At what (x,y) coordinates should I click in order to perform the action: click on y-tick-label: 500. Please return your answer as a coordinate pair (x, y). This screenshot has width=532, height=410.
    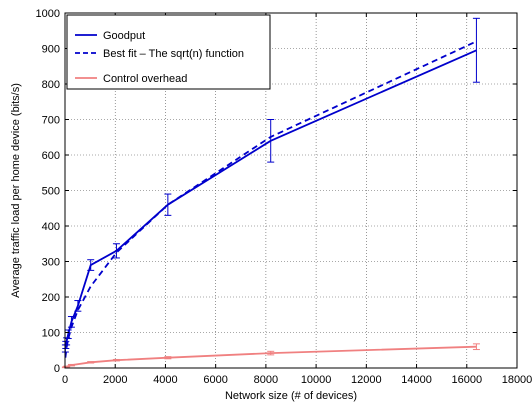
    Looking at the image, I should click on (51, 192).